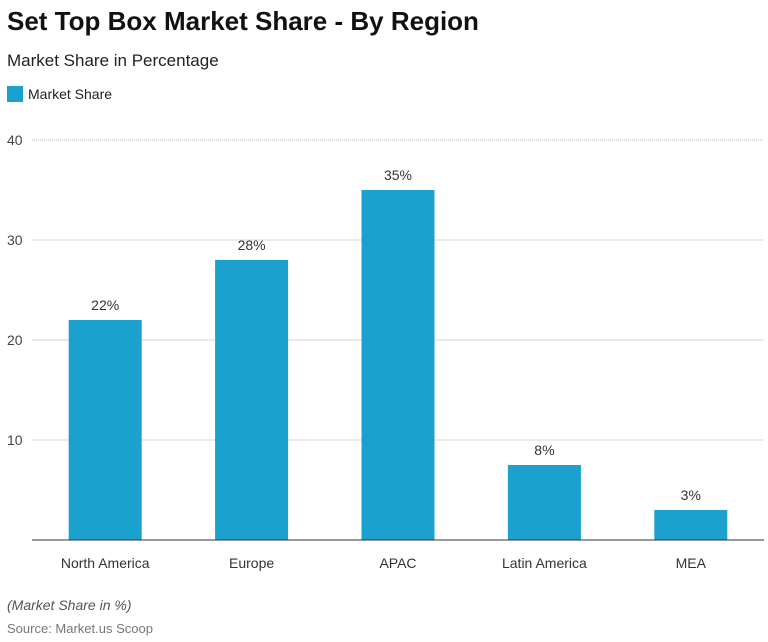  I want to click on data-label: 22%, so click(105, 305).